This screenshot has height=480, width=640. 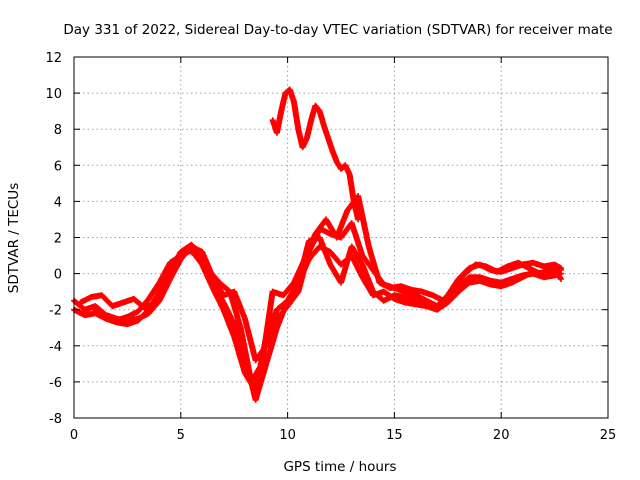 What do you see at coordinates (394, 435) in the screenshot?
I see `x-tick-label: 15` at bounding box center [394, 435].